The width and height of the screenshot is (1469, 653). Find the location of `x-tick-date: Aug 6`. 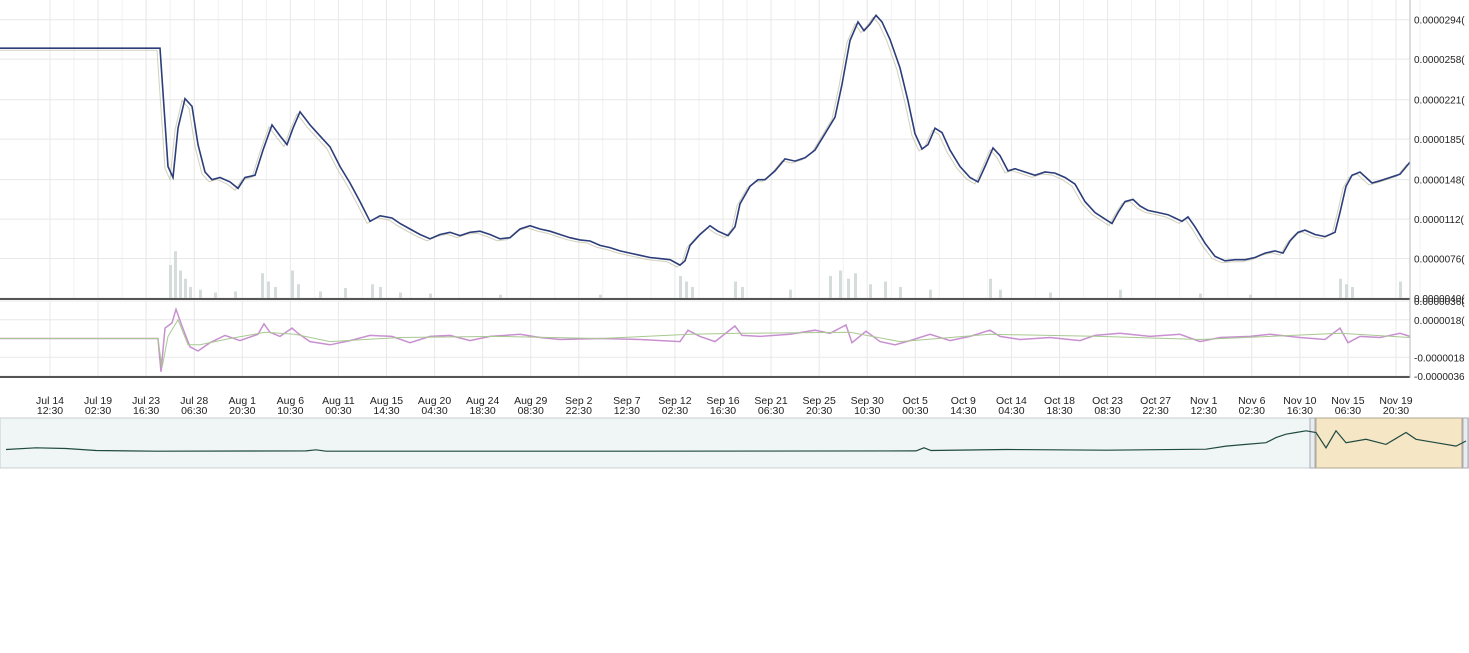

x-tick-date: Aug 6 is located at coordinates (291, 401).